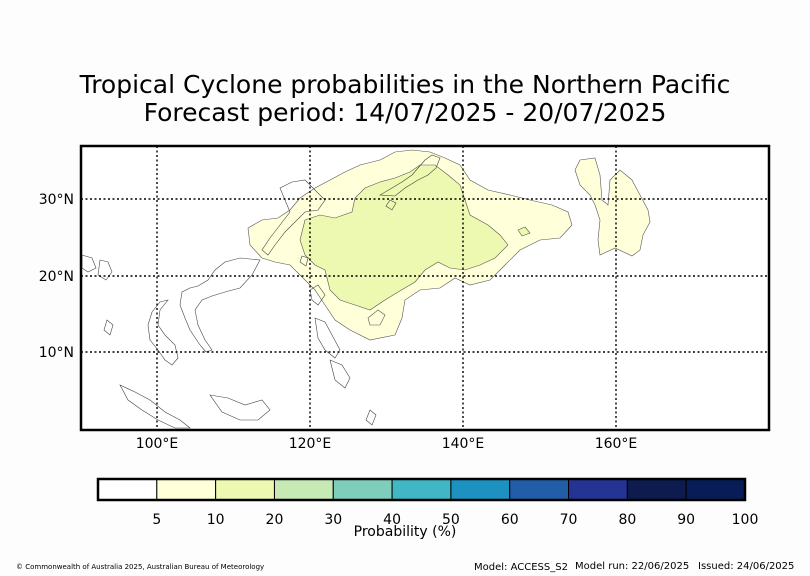  Describe the element at coordinates (510, 520) in the screenshot. I see `colorbar-tick-label: 60` at that location.